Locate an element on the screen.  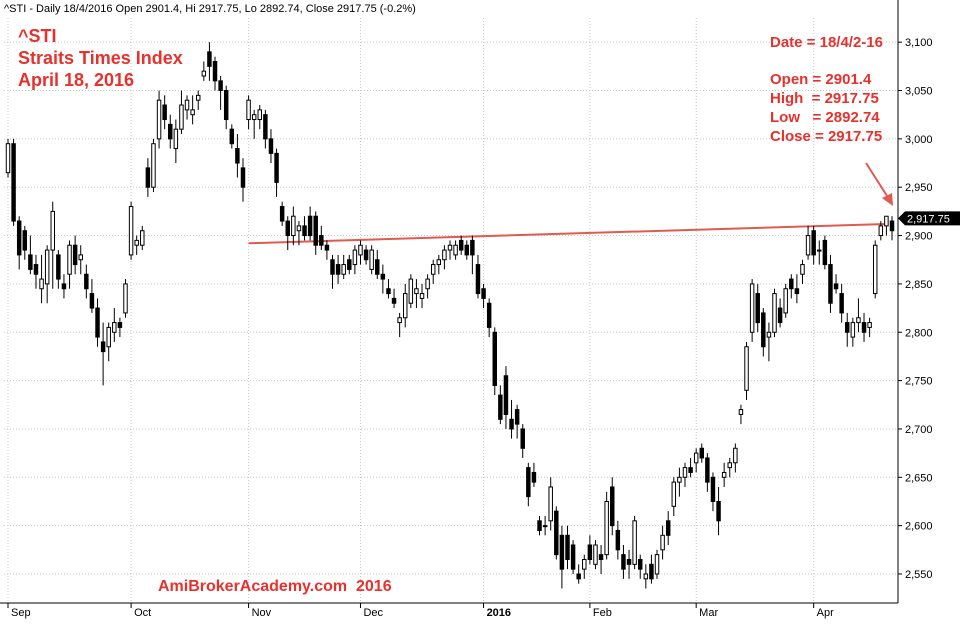
y-tick-label: 2,950 is located at coordinates (919, 188).